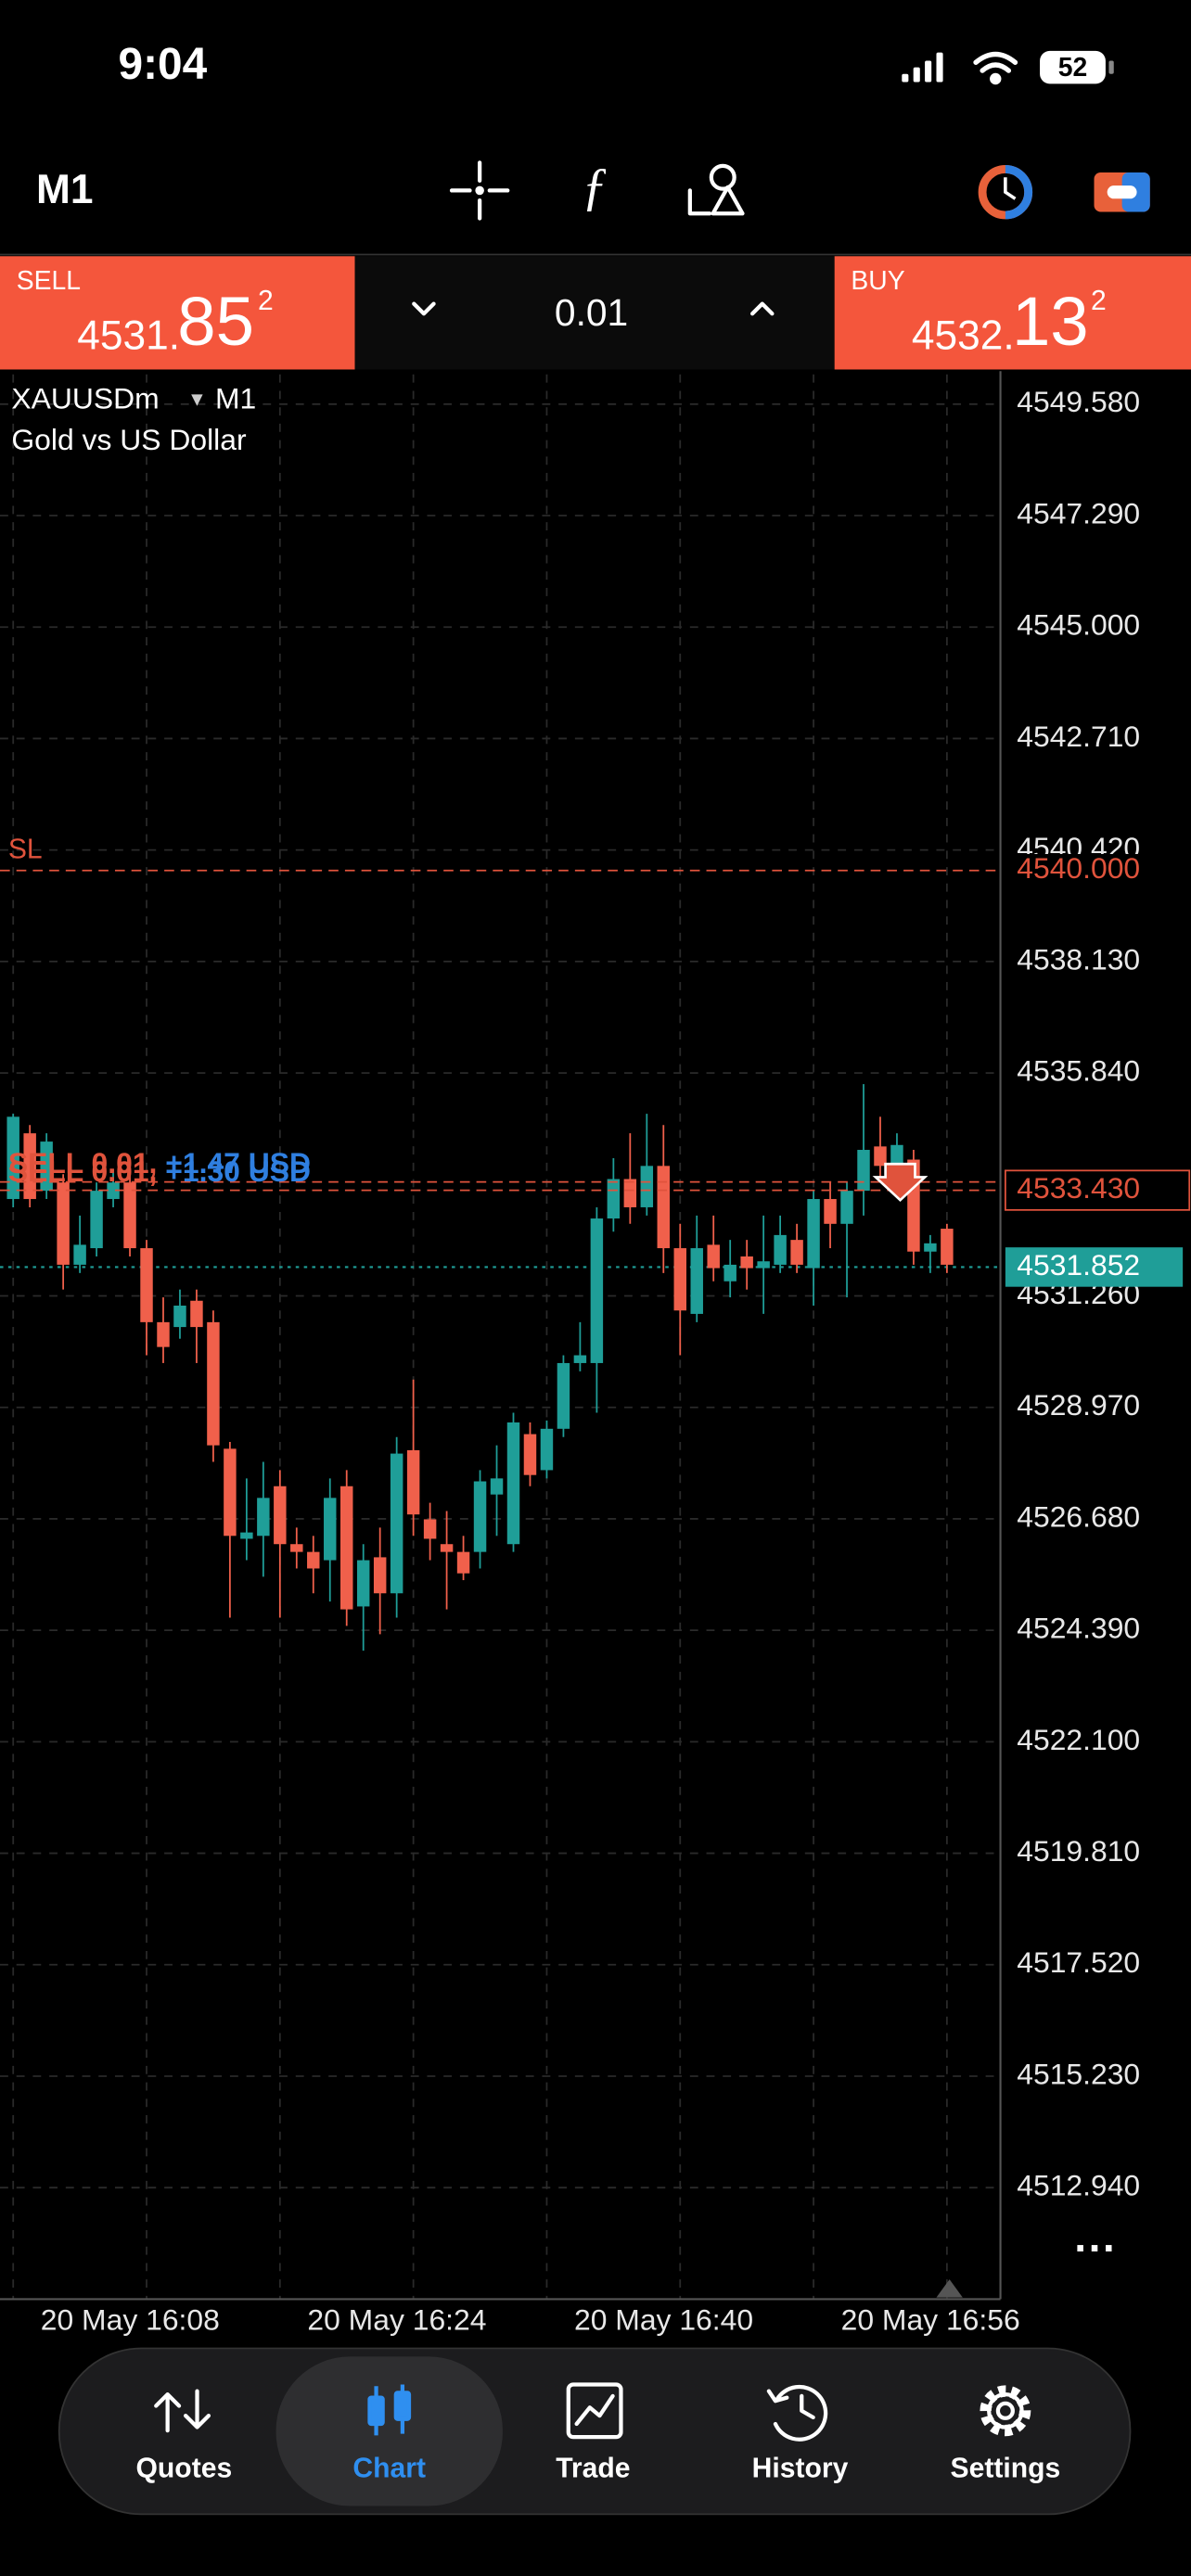  Describe the element at coordinates (801, 2469) in the screenshot. I see `tab-label: History` at that location.